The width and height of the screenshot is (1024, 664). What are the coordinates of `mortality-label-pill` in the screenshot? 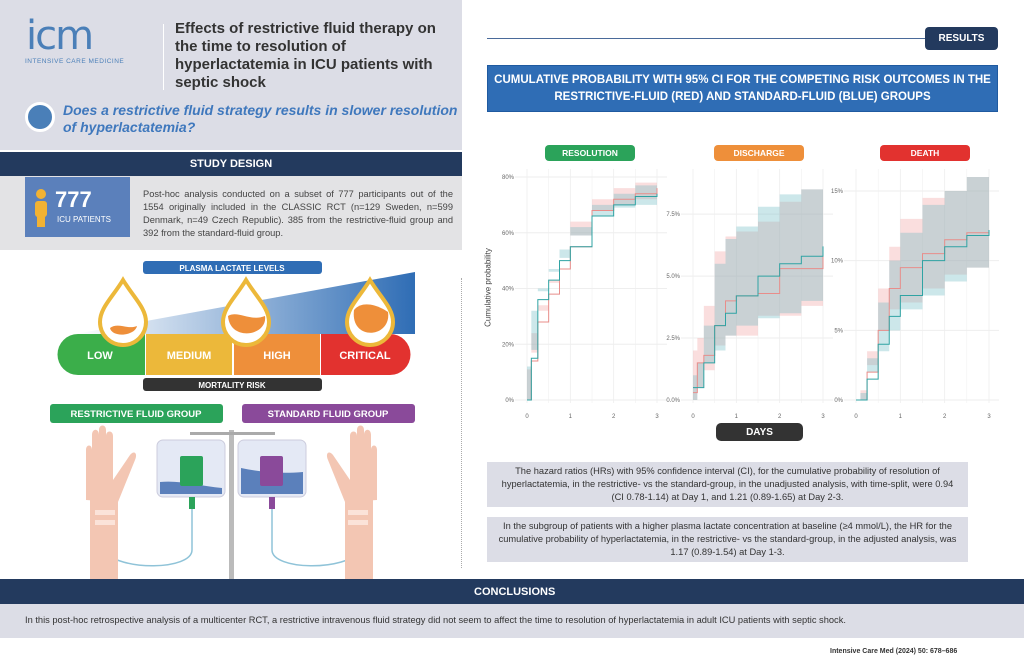 It's located at (232, 384).